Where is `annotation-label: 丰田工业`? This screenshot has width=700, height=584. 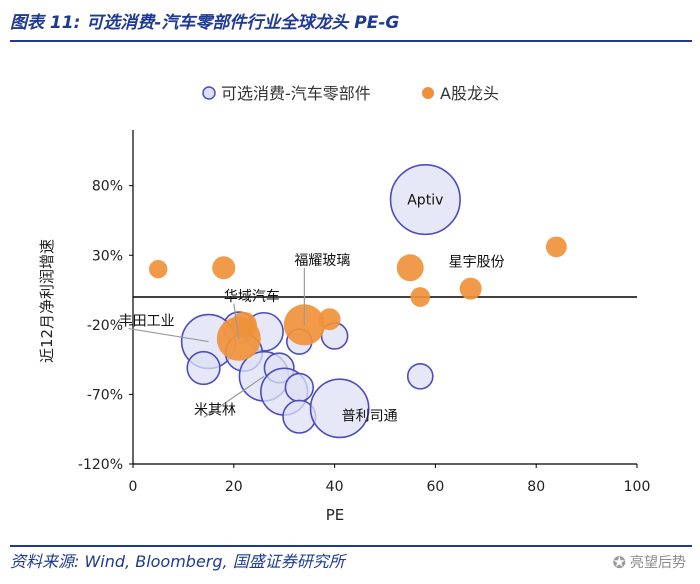 annotation-label: 丰田工业 is located at coordinates (147, 322).